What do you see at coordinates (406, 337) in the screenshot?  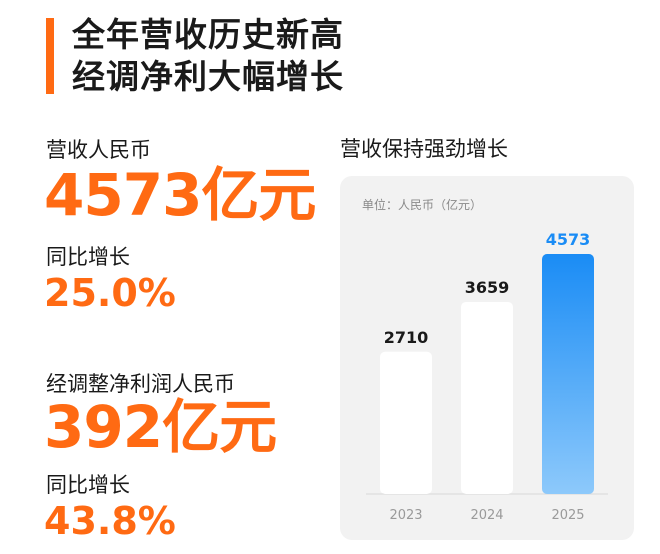 I see `bar-value-label-2023: 2710` at bounding box center [406, 337].